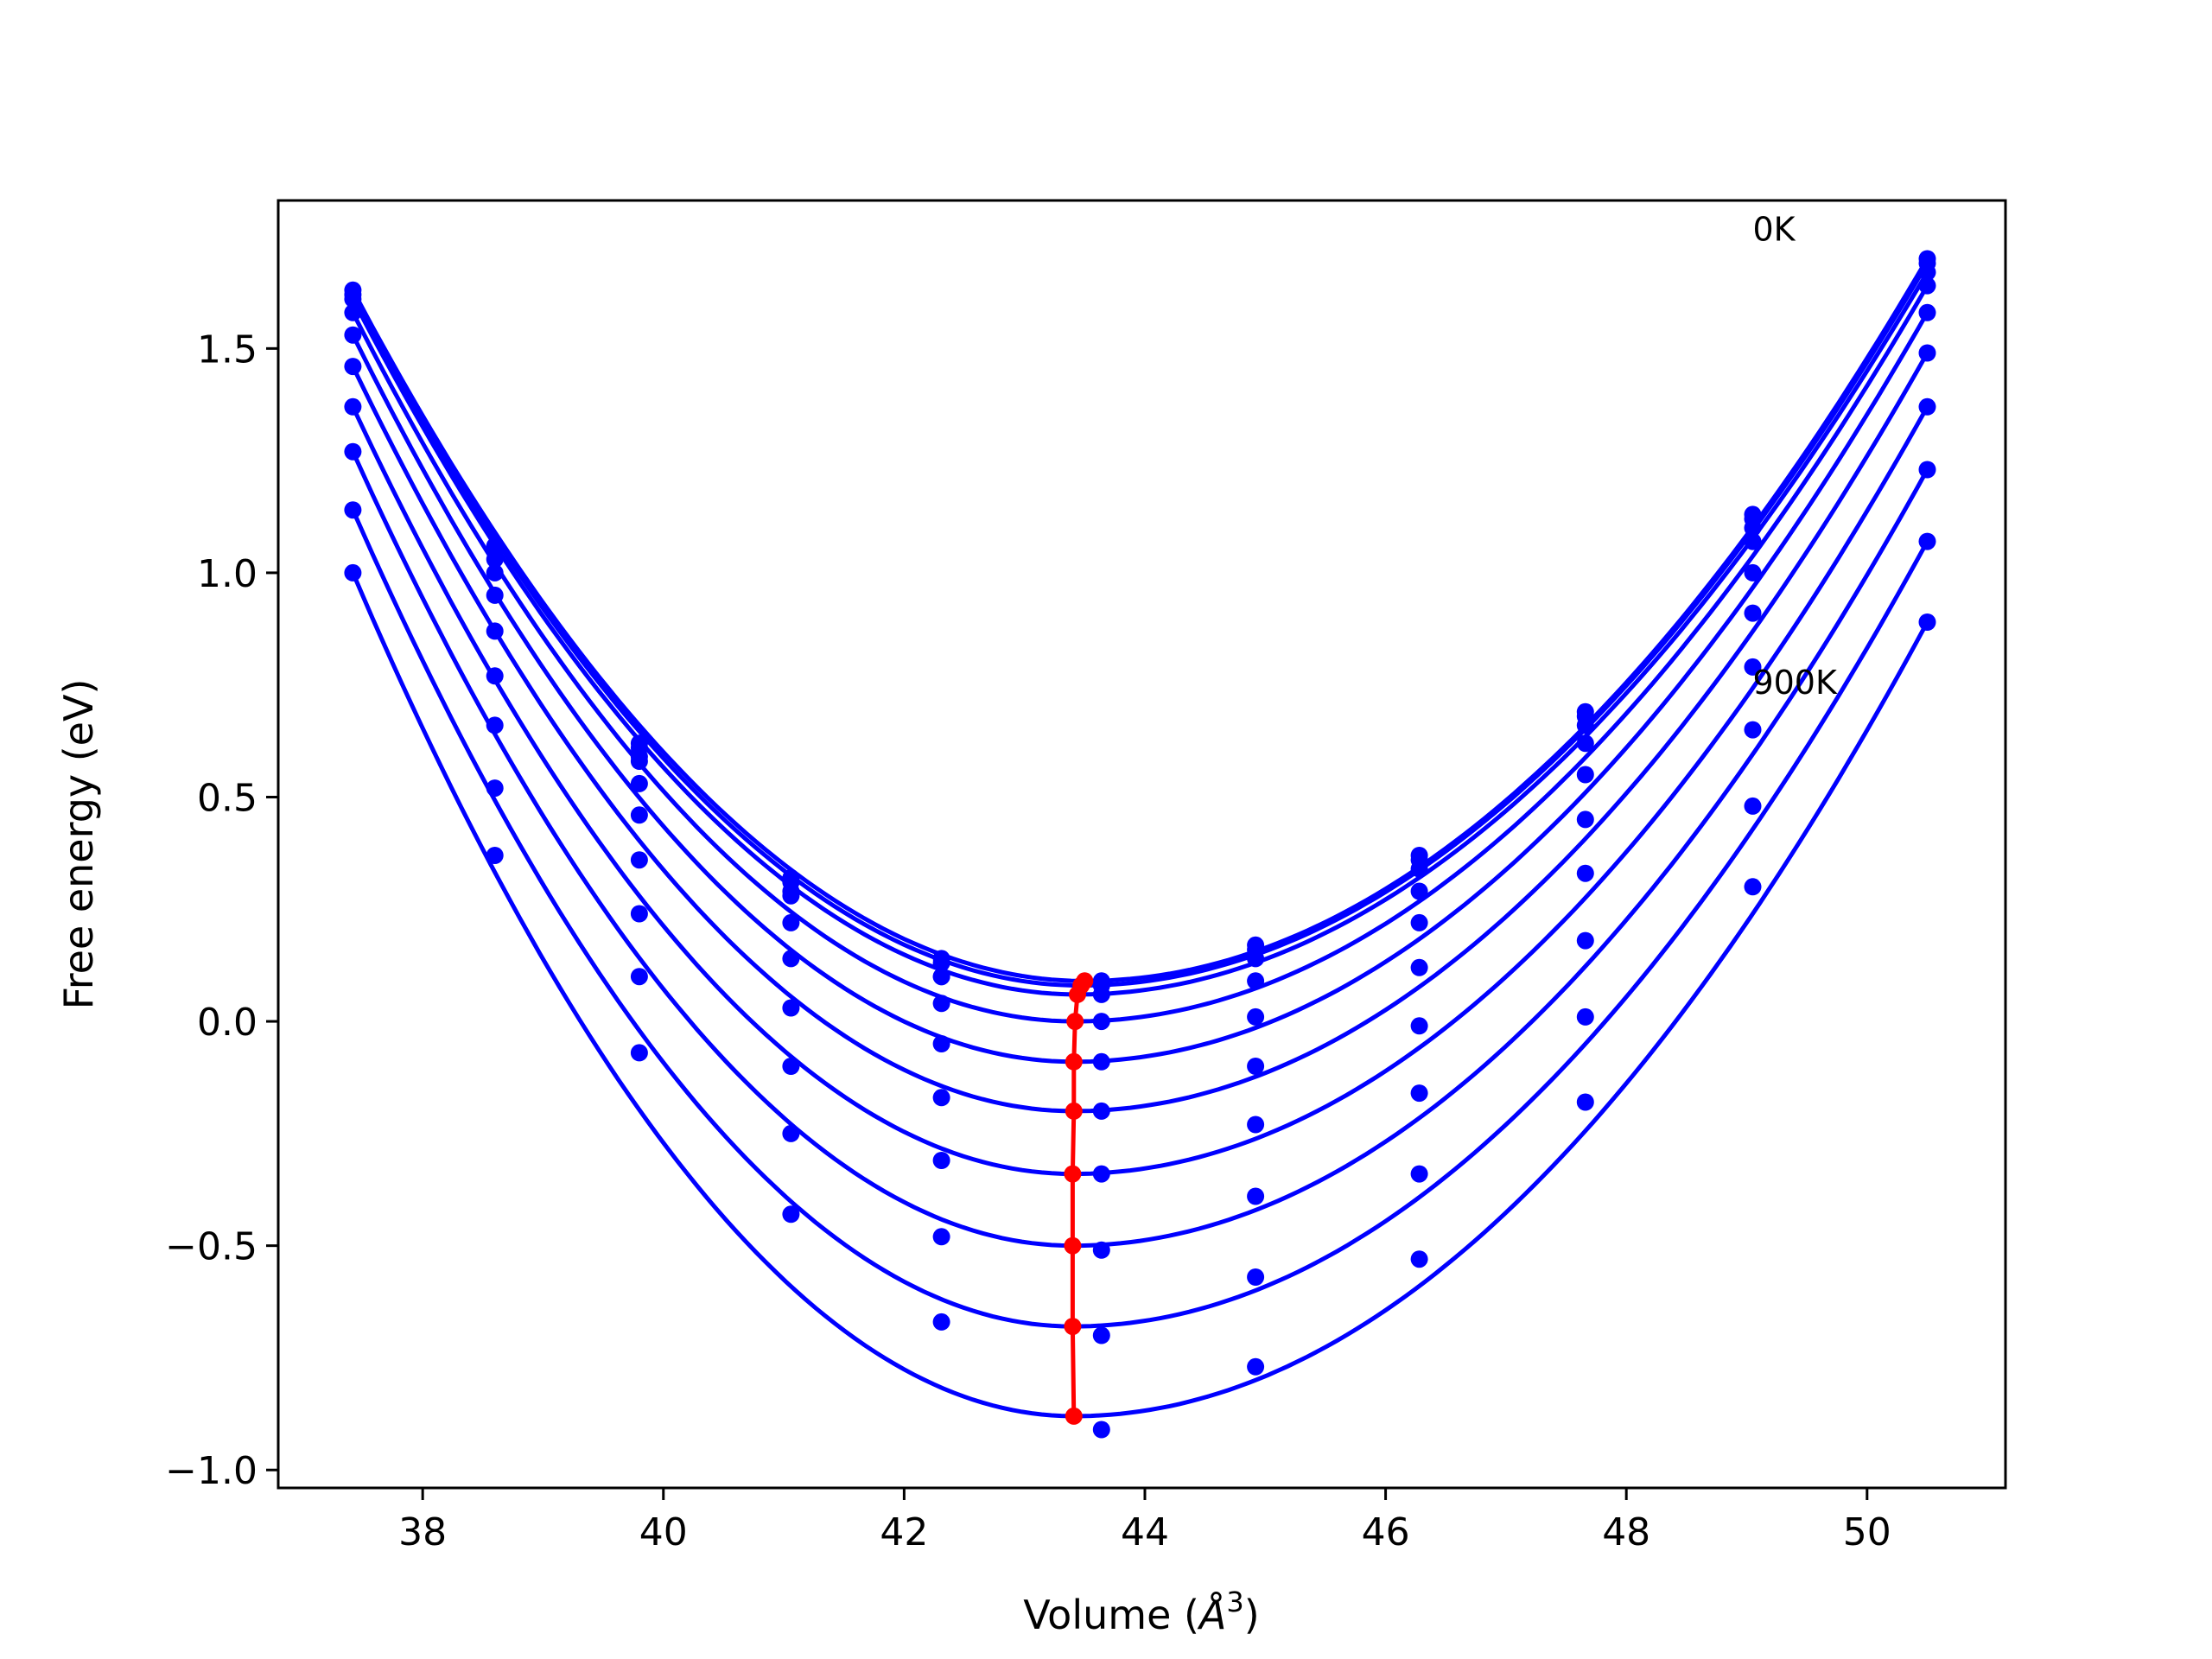  I want to click on x-tick-label: 44, so click(1145, 1532).